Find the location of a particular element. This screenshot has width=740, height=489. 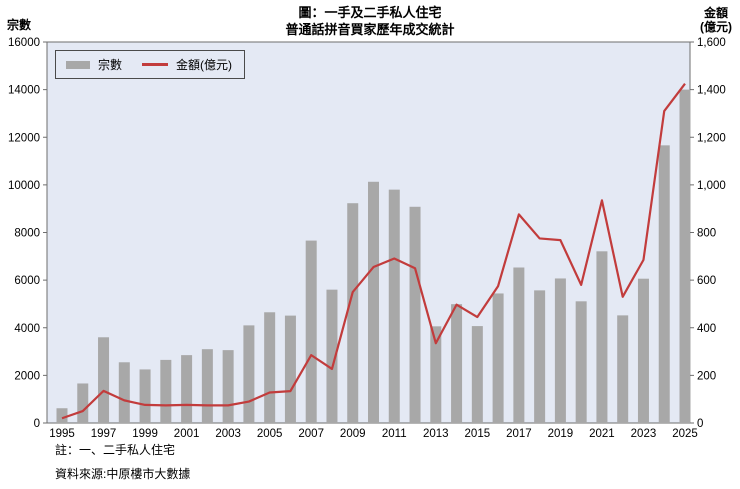

line-legend-swatch-icon is located at coordinates (155, 64).